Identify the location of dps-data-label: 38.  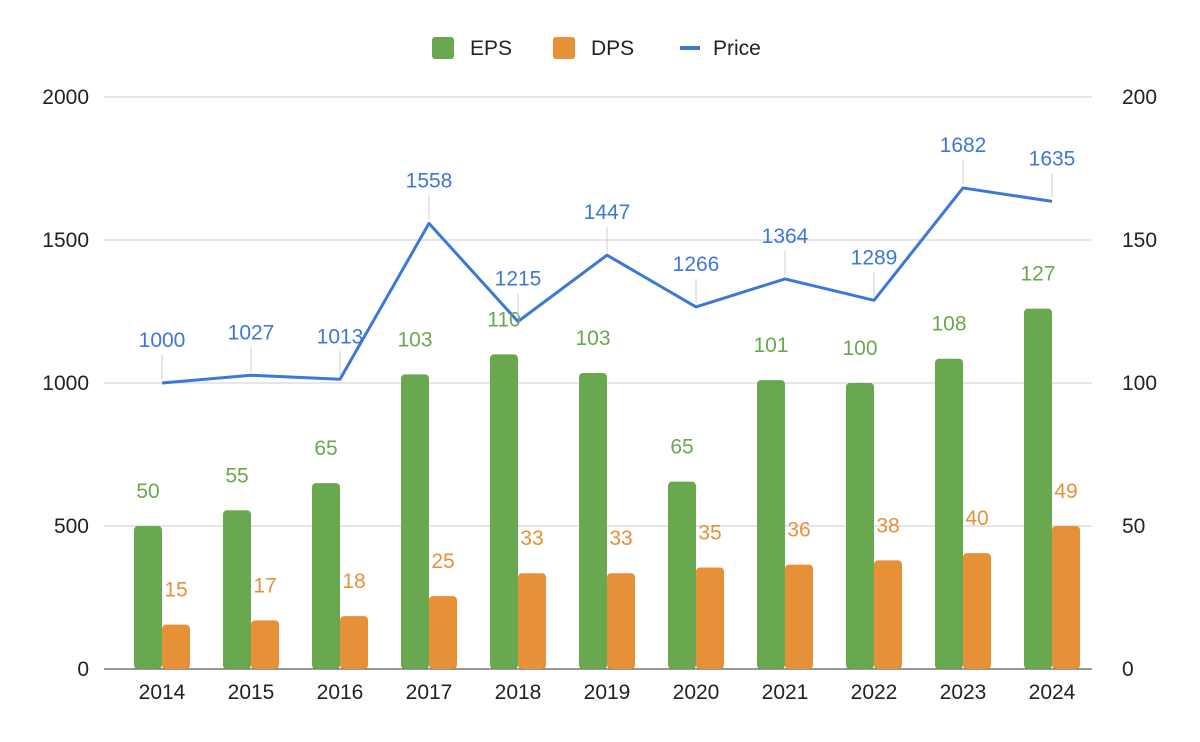
(887, 525).